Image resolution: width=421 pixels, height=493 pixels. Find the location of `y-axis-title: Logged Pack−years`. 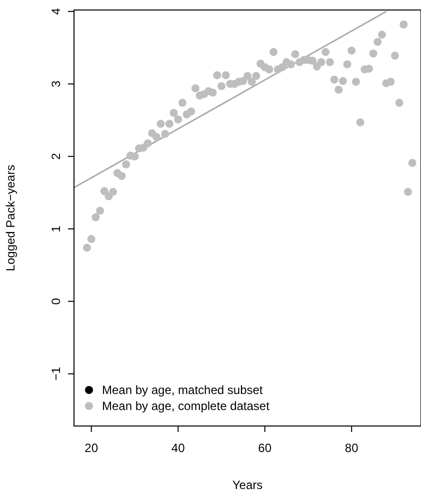

y-axis-title: Logged Pack−years is located at coordinates (10, 218).